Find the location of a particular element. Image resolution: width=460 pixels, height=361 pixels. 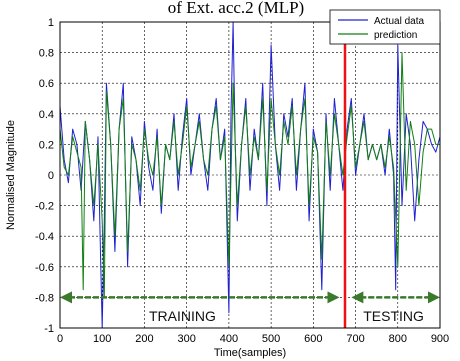

x-tick-label: 0 is located at coordinates (60, 339).